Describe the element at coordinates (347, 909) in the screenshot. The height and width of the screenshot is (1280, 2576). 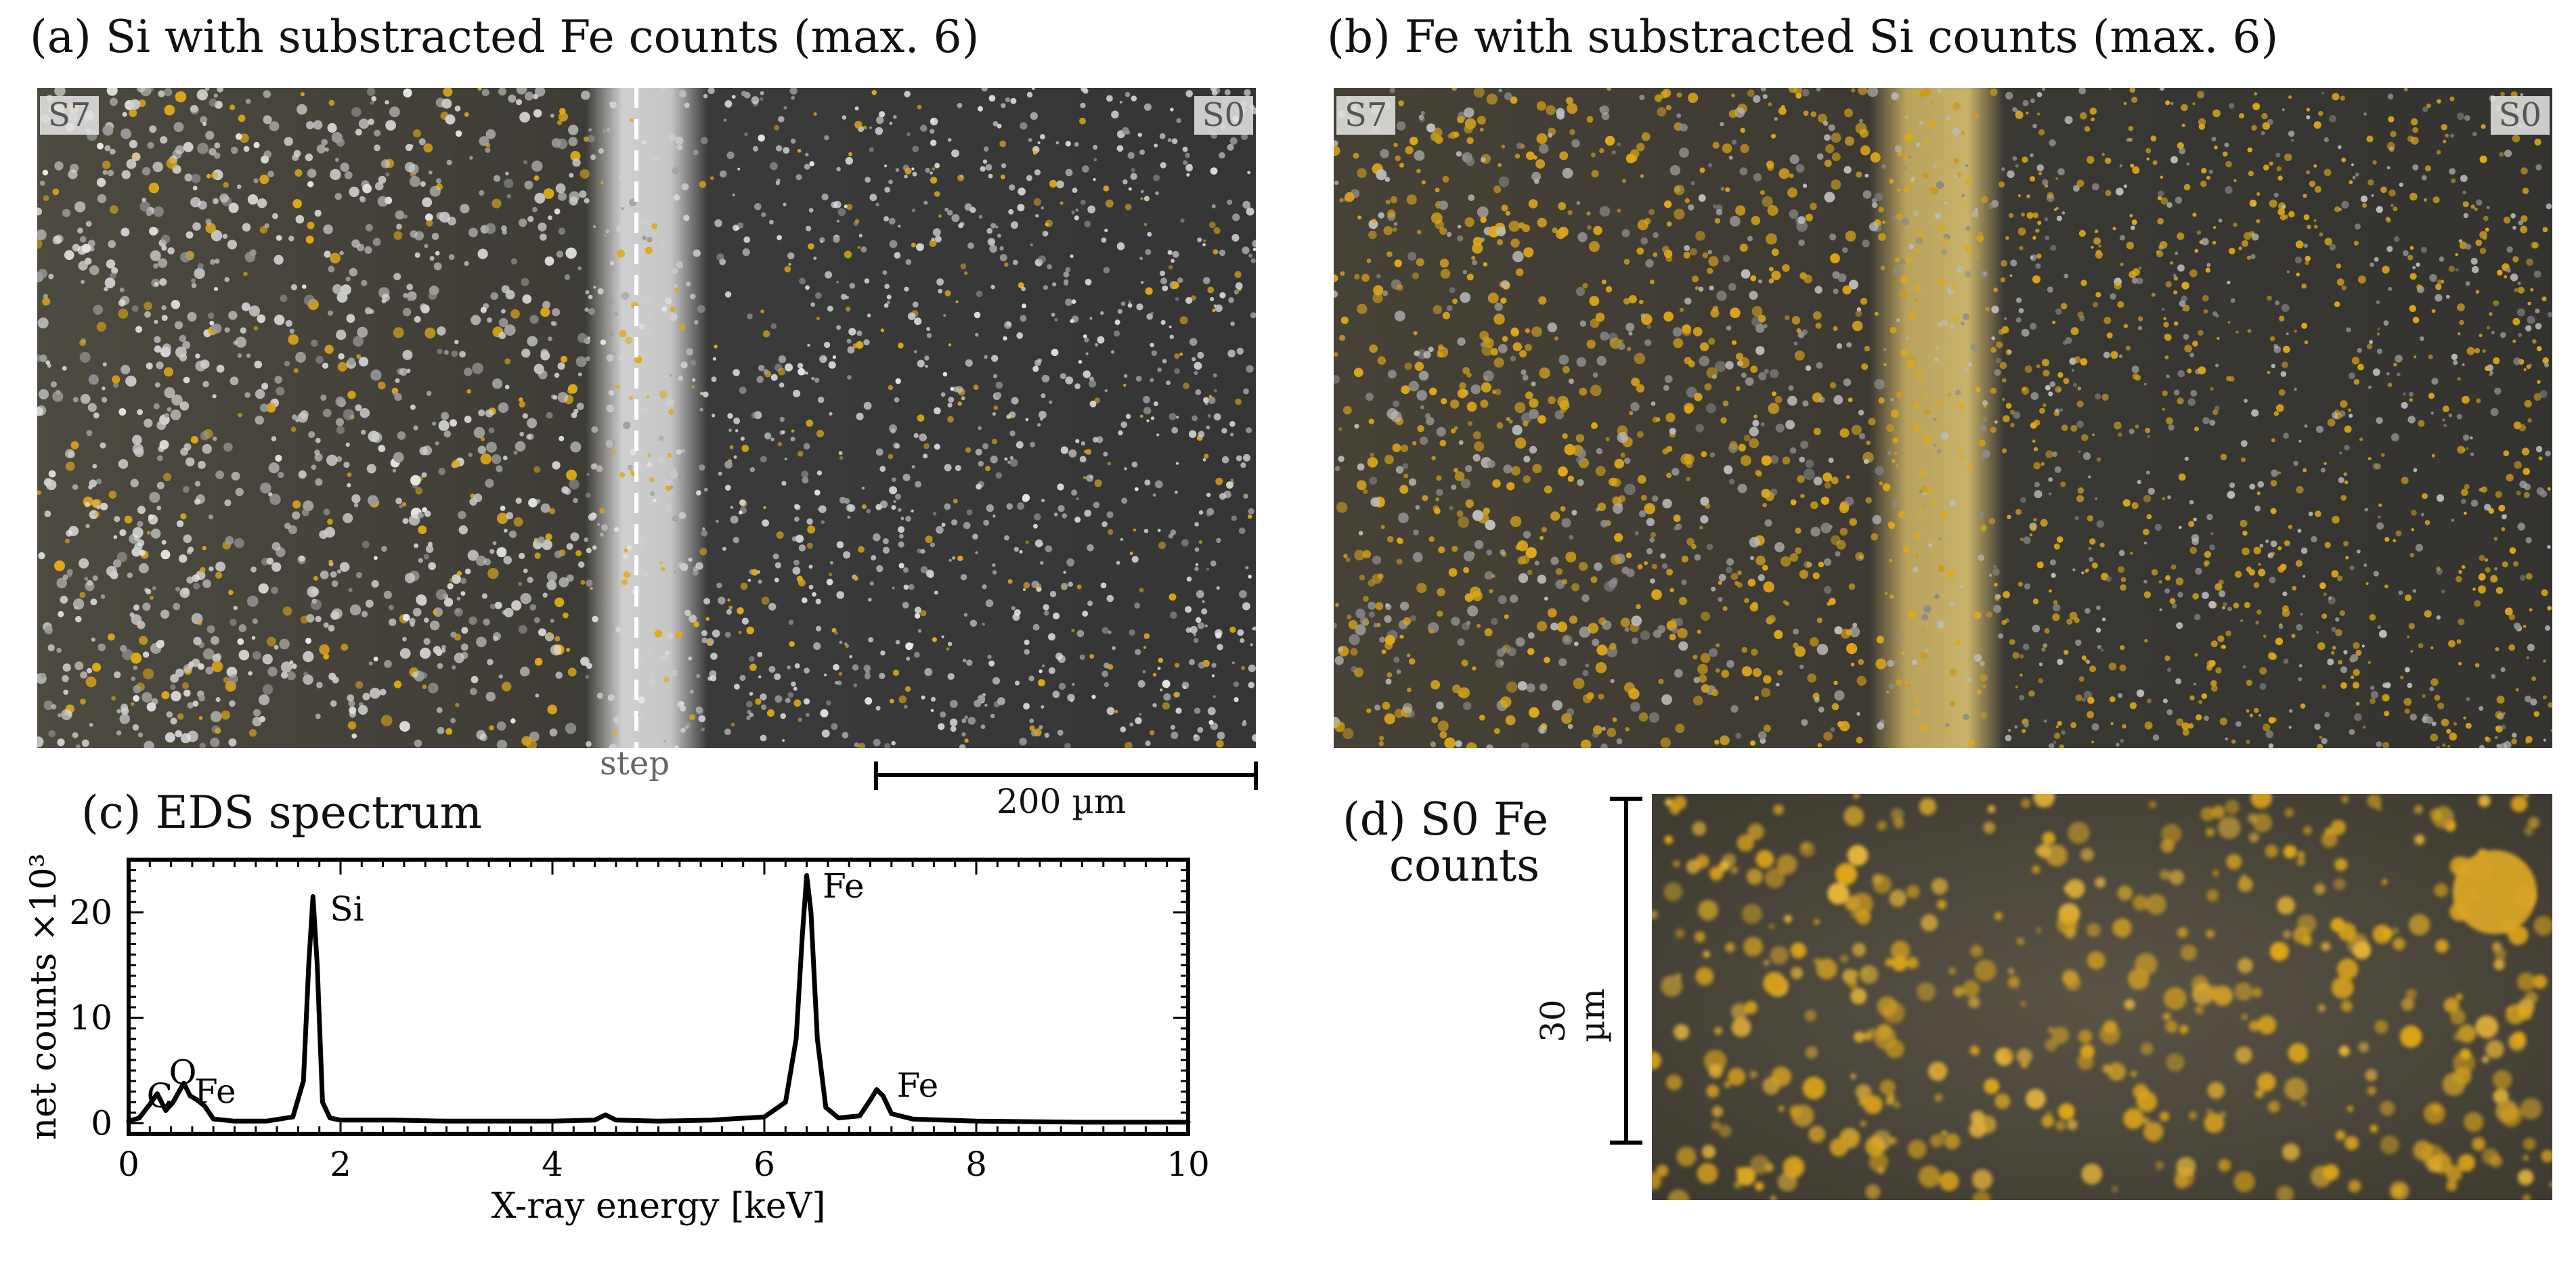
I see `peak-label: Si` at that location.